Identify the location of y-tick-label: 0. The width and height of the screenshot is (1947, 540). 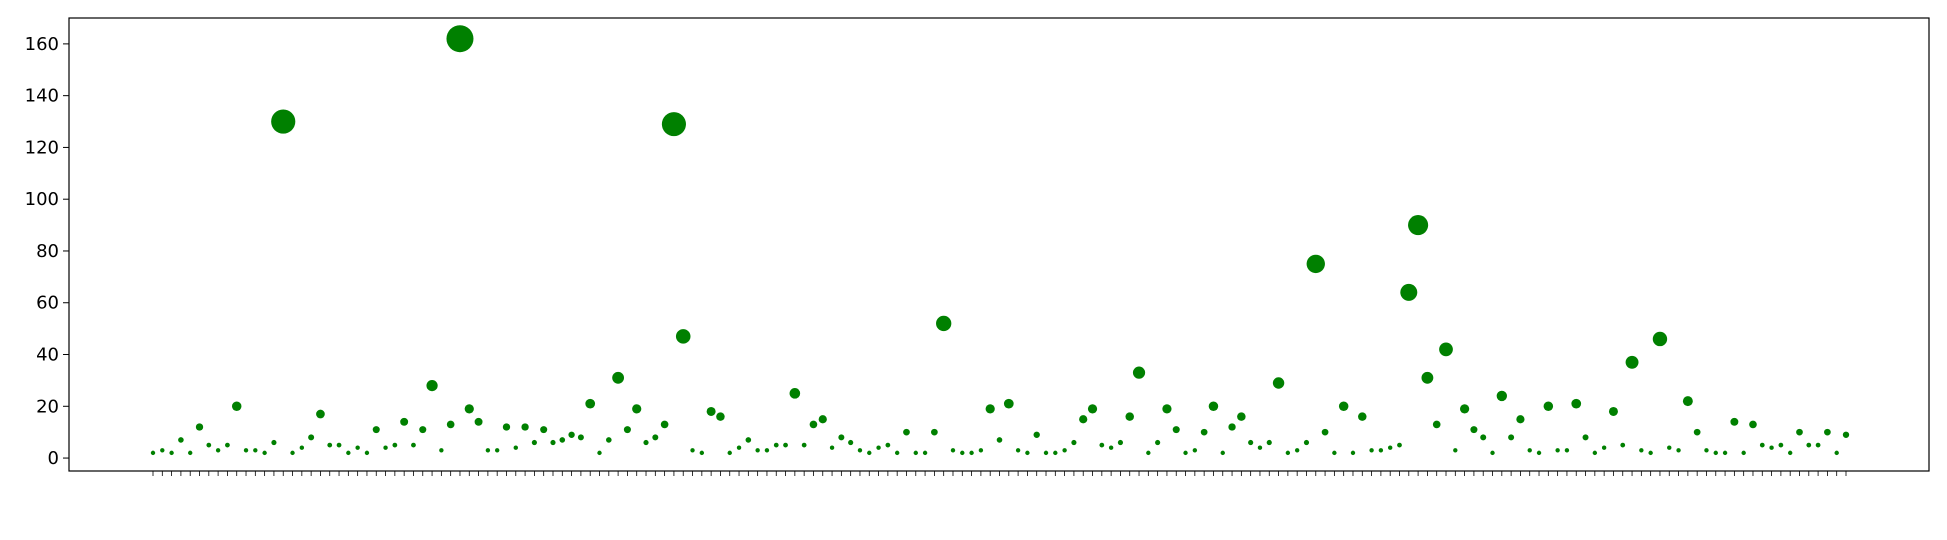
(53, 458).